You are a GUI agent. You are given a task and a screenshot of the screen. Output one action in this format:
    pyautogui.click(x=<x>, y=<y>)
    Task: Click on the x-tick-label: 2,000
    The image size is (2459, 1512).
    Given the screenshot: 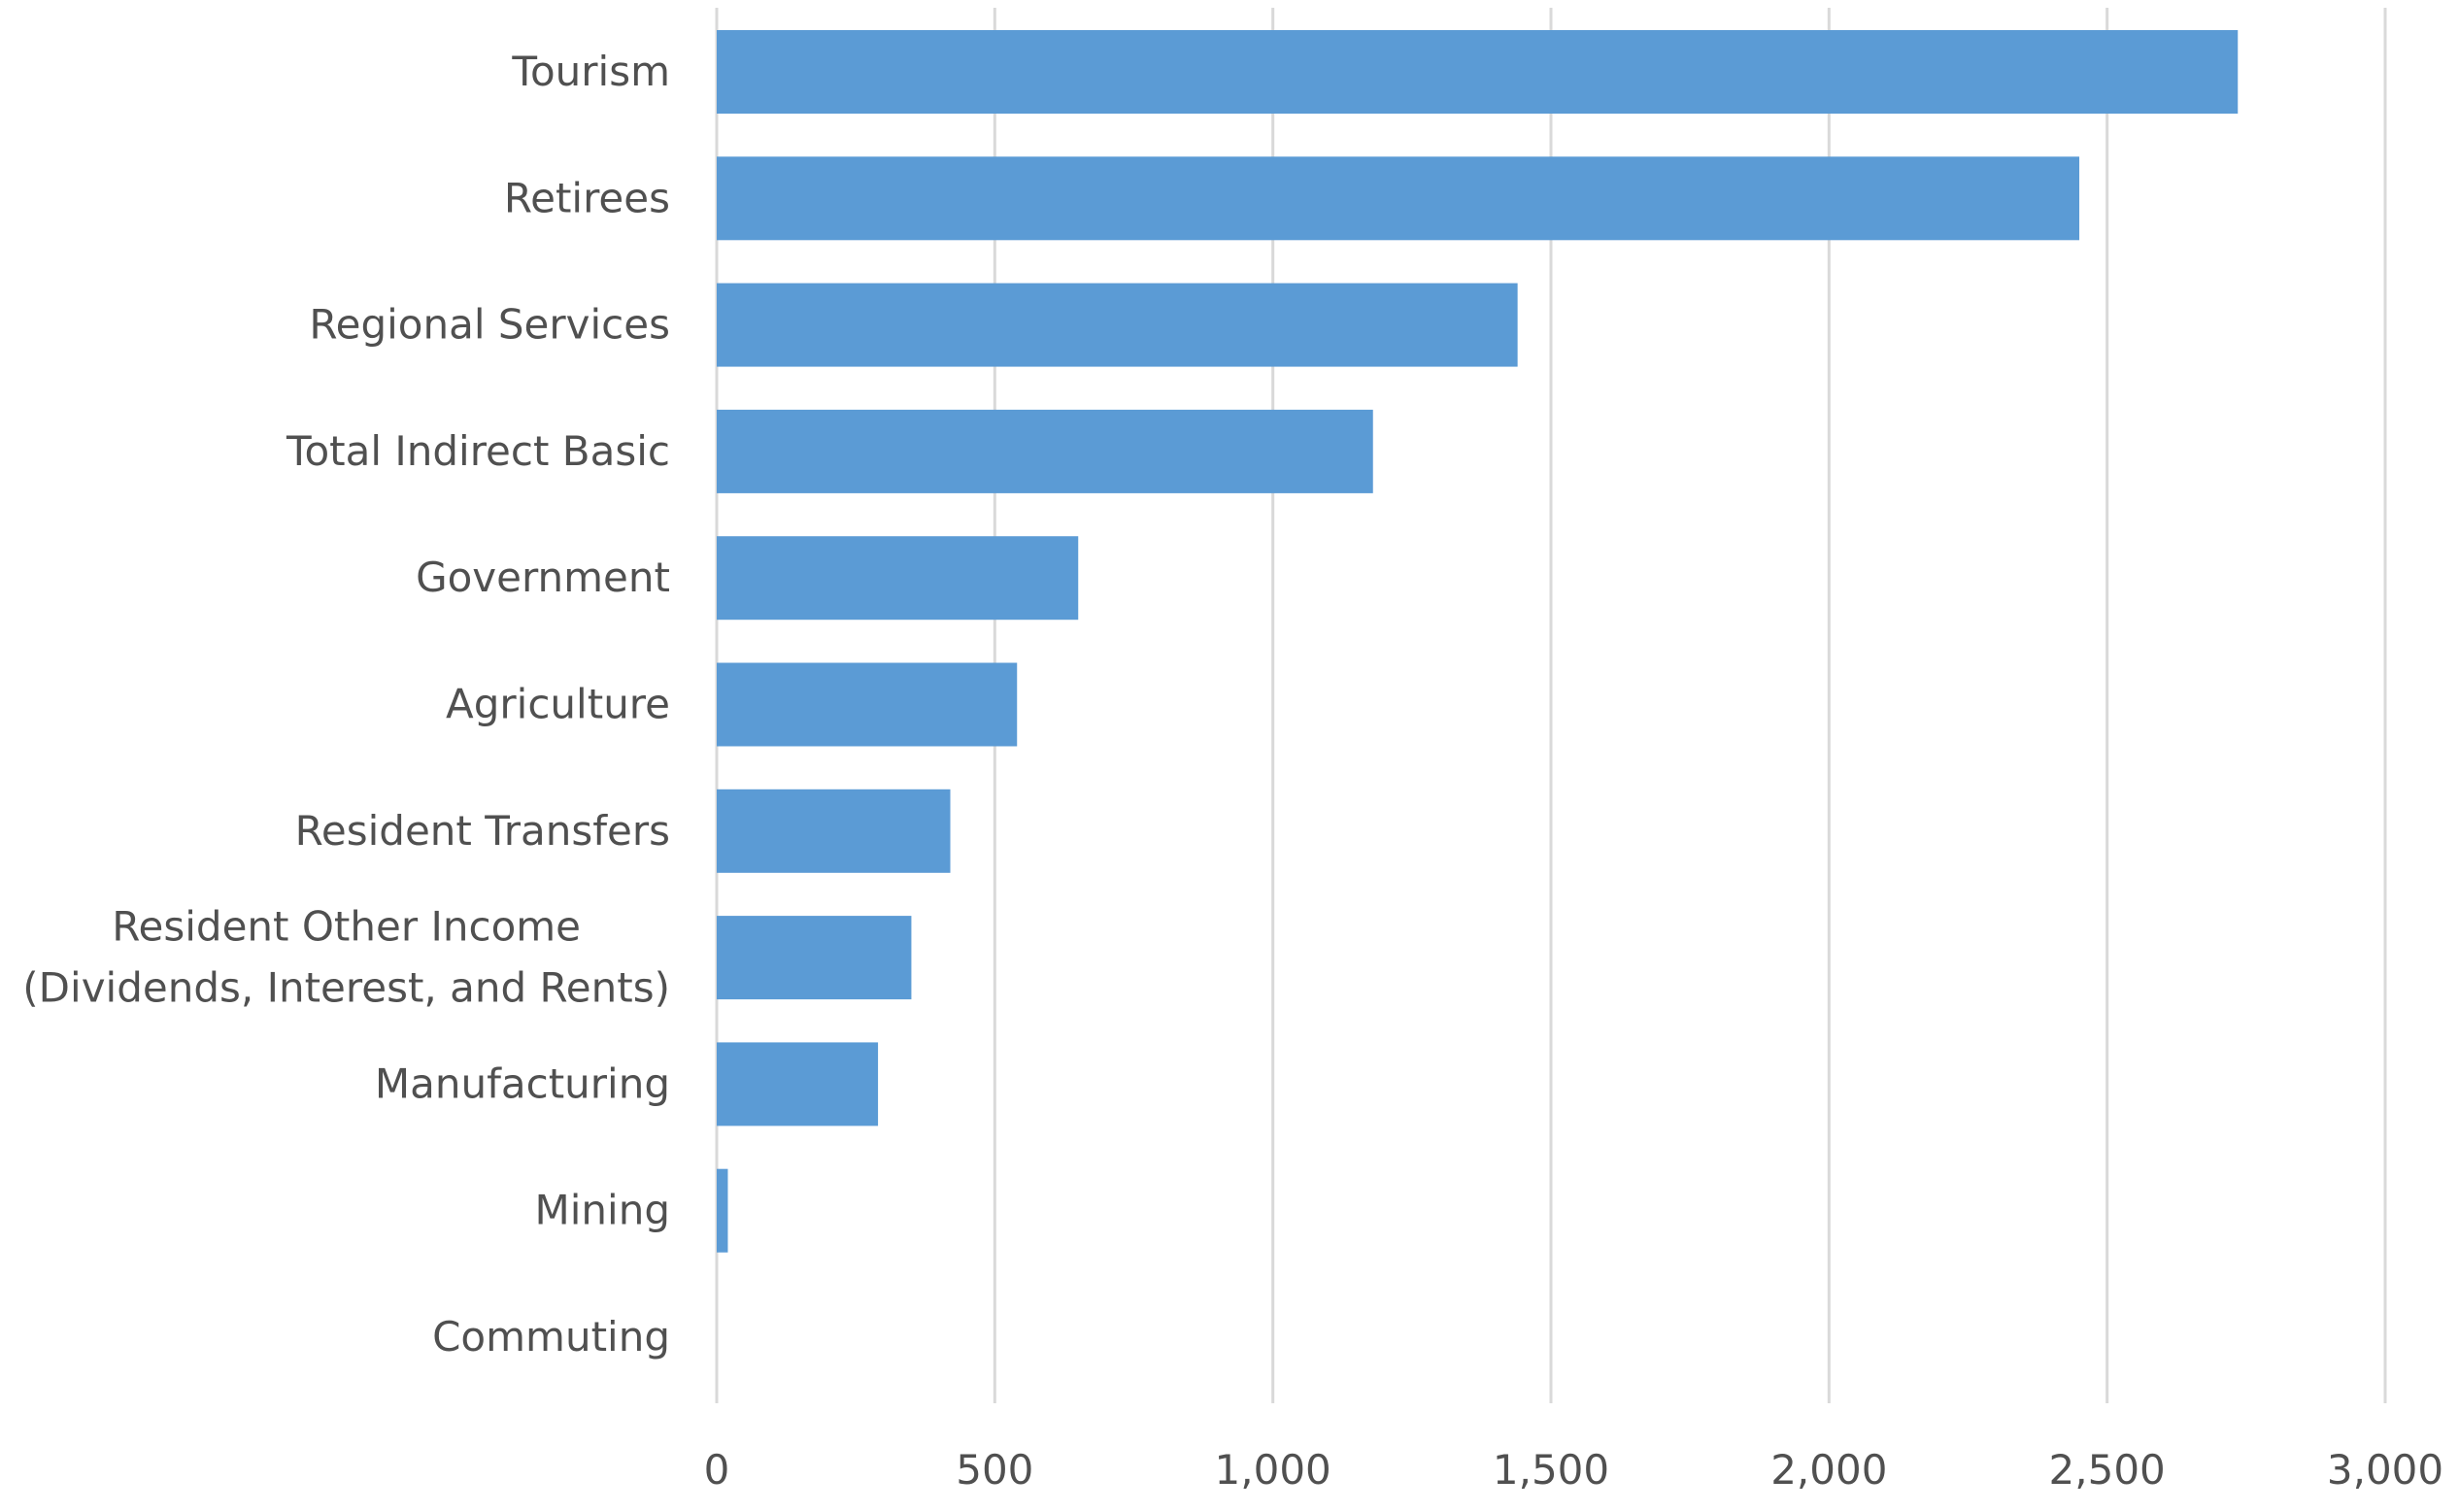 What is the action you would take?
    pyautogui.click(x=1828, y=1470)
    